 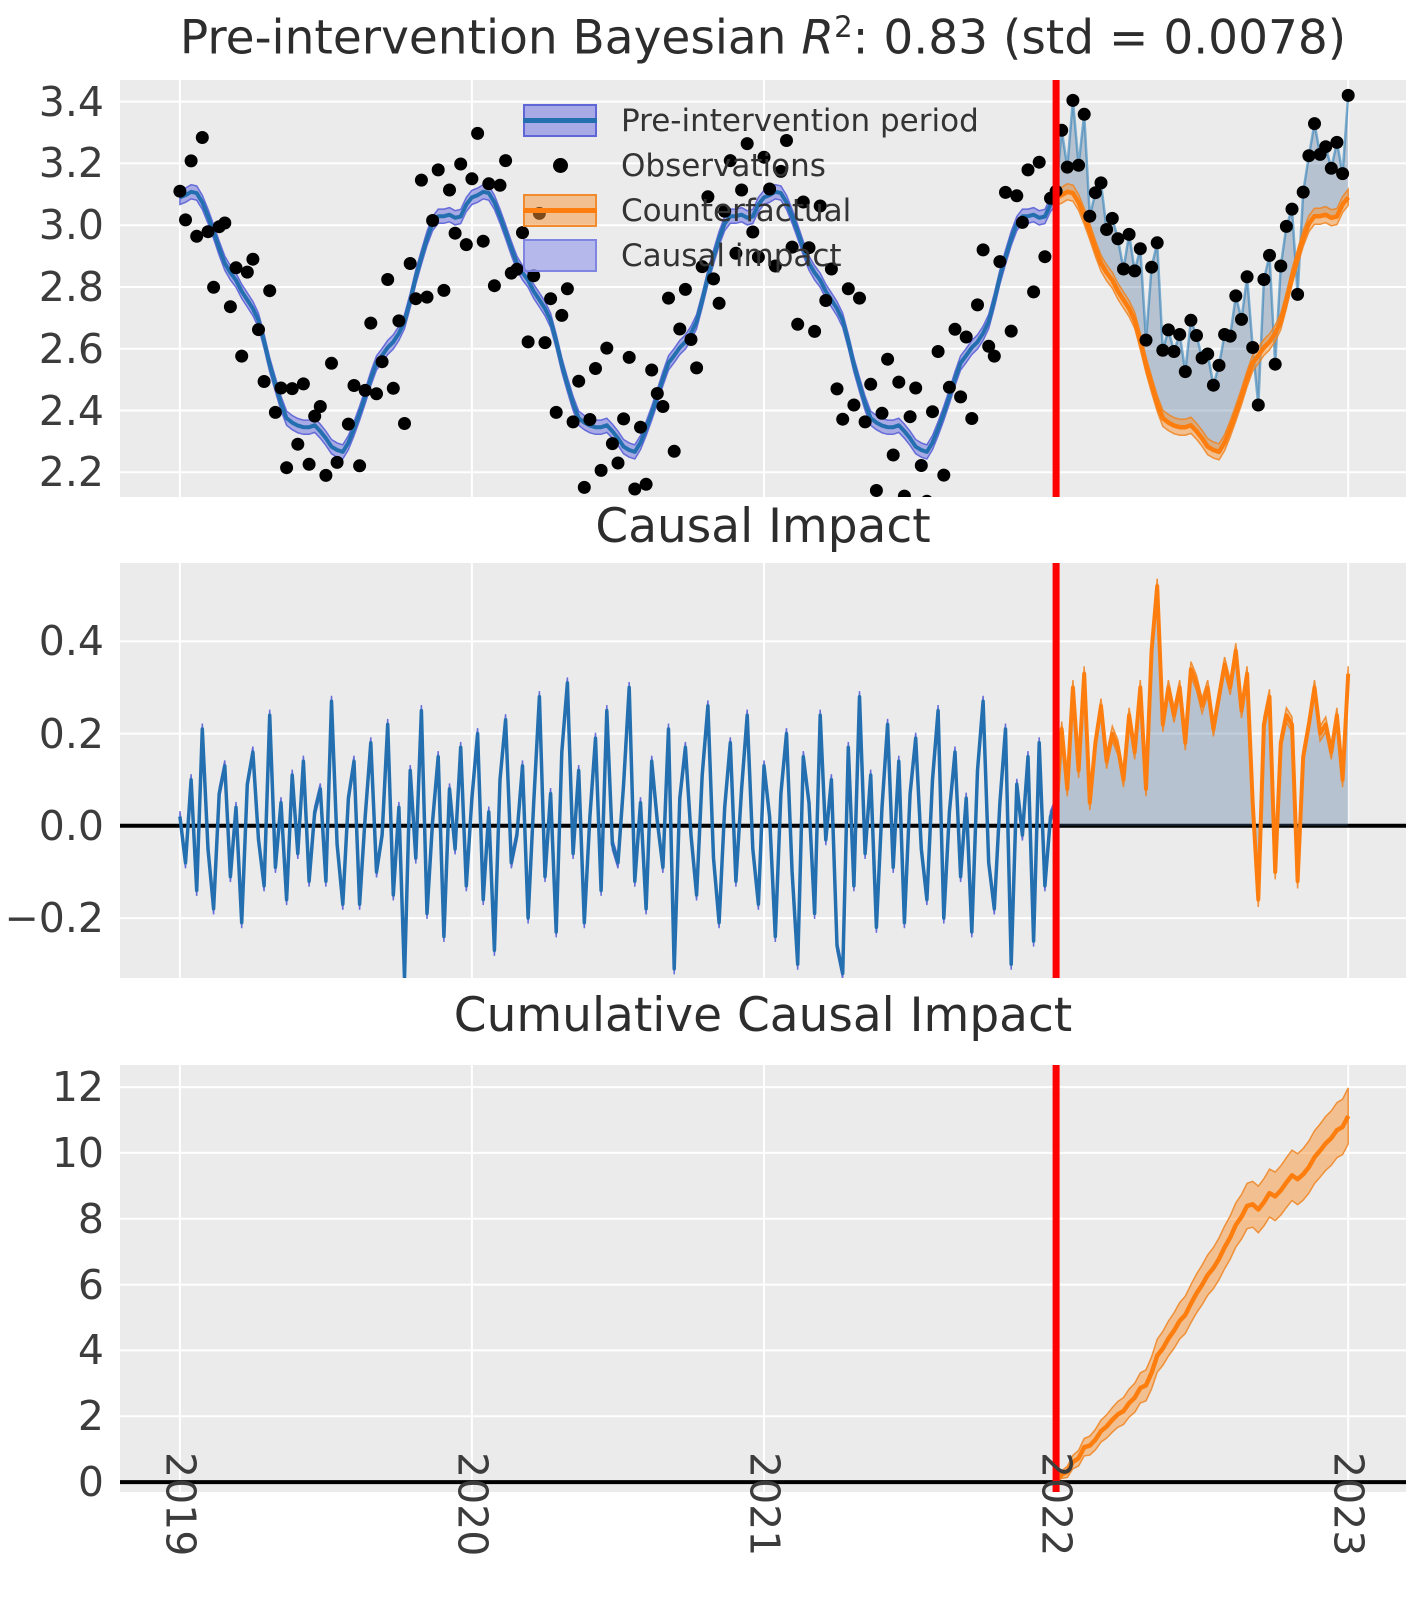 What do you see at coordinates (763, 526) in the screenshot?
I see `impact-panel-title: Causal Impact` at bounding box center [763, 526].